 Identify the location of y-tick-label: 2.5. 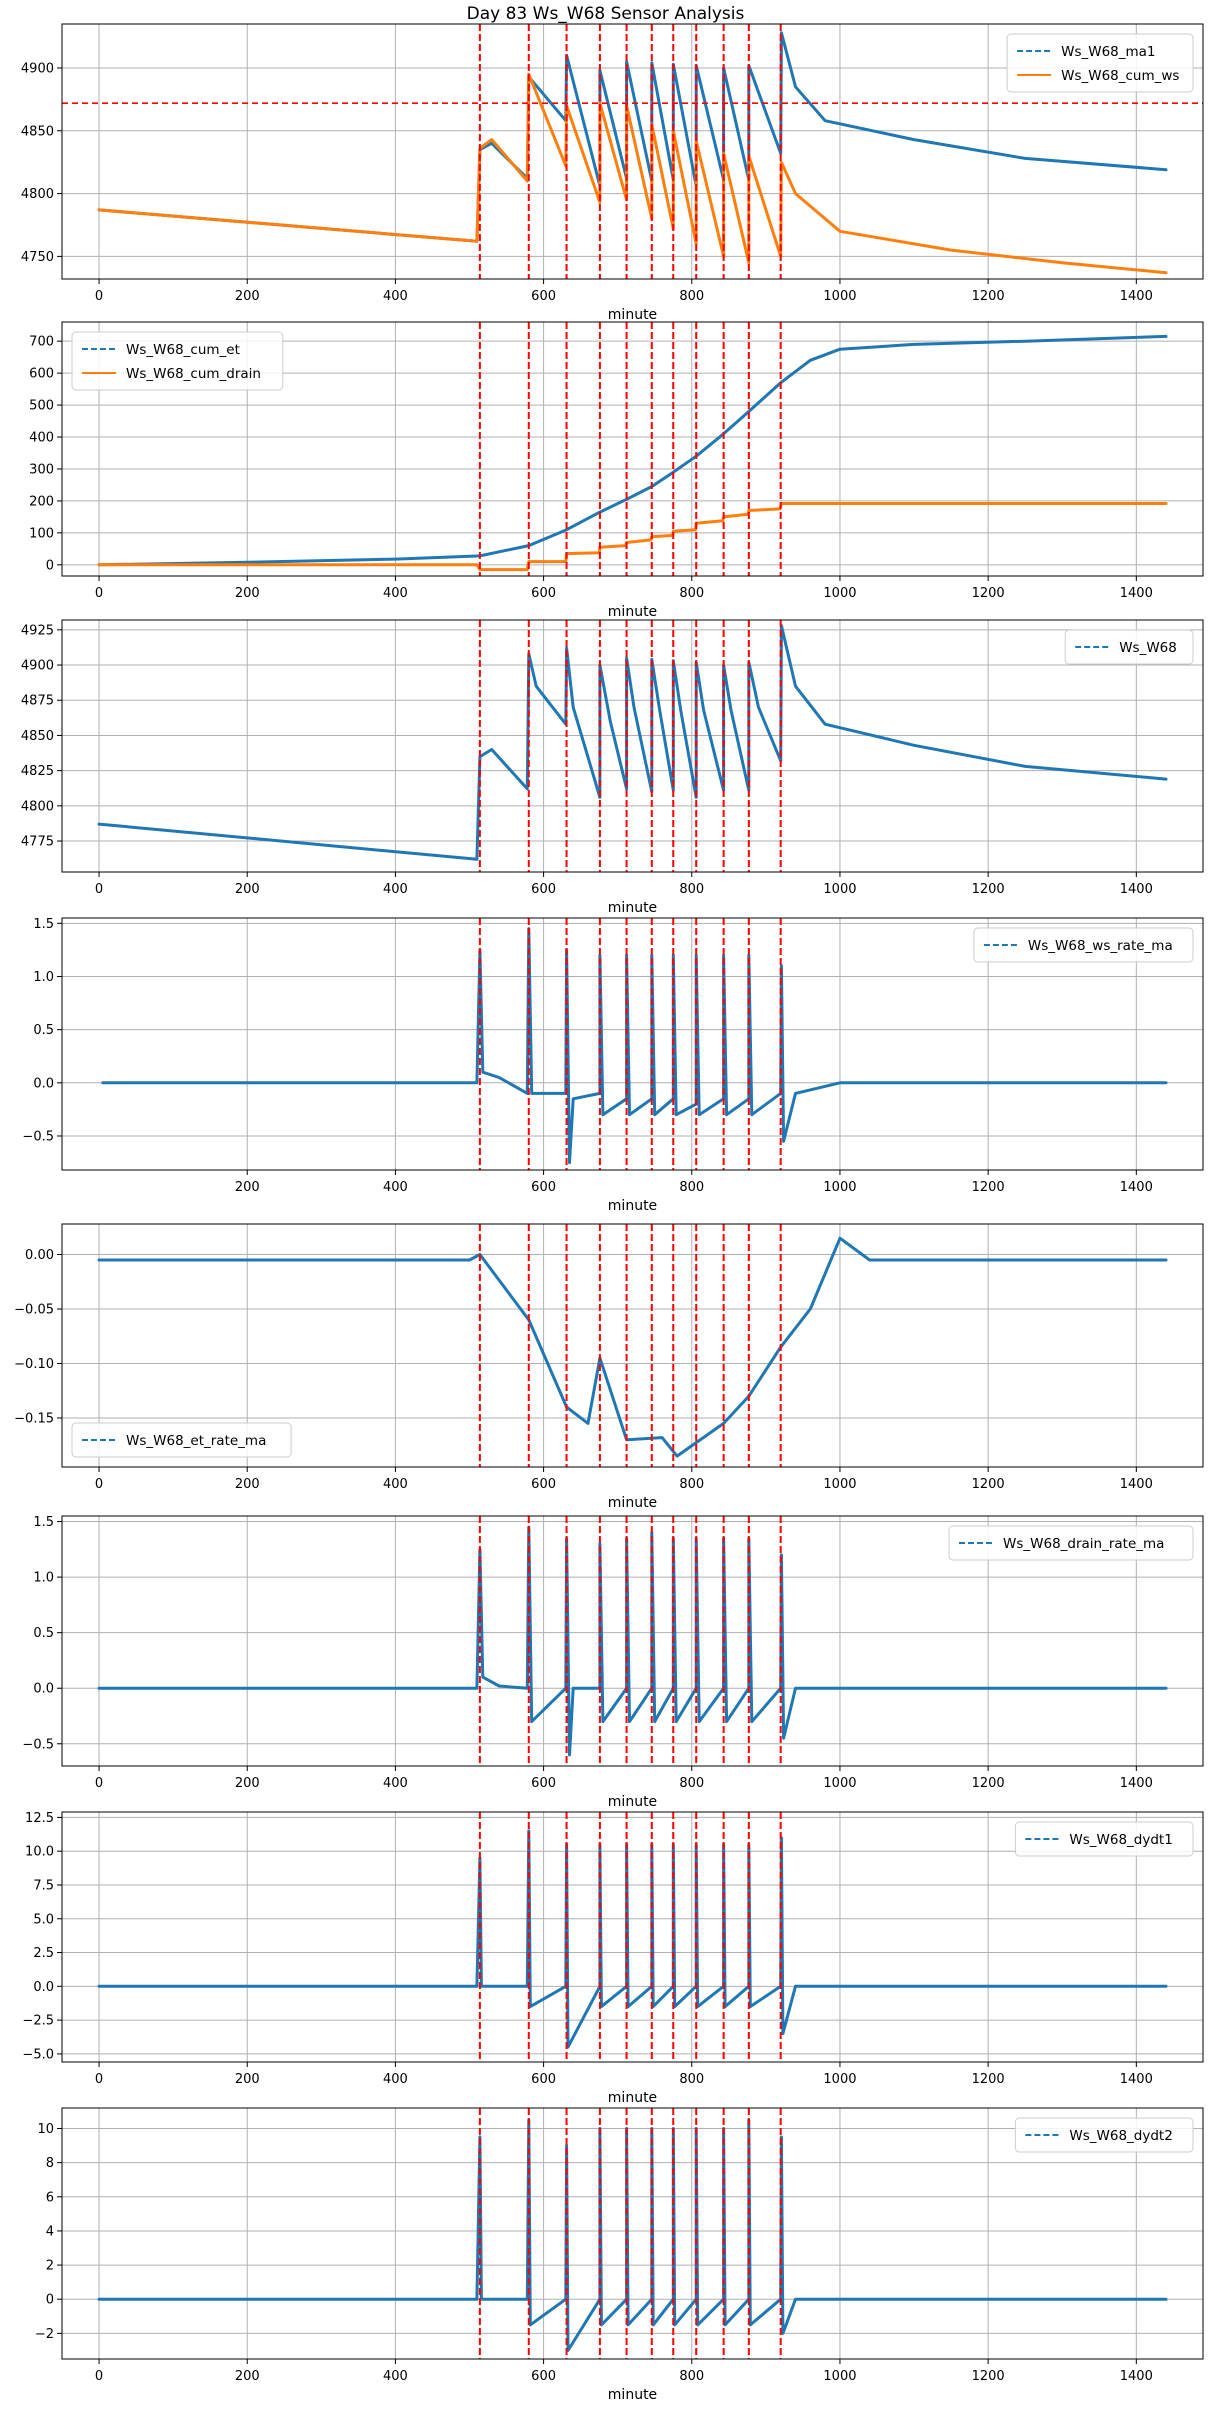
(43, 1953).